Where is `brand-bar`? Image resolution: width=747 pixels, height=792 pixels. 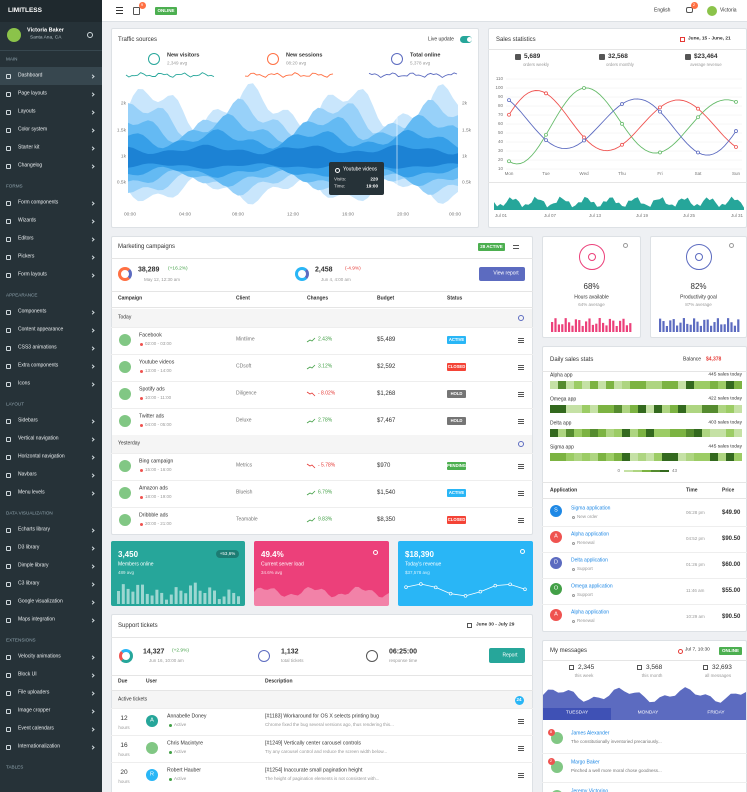 brand-bar is located at coordinates (51, 11).